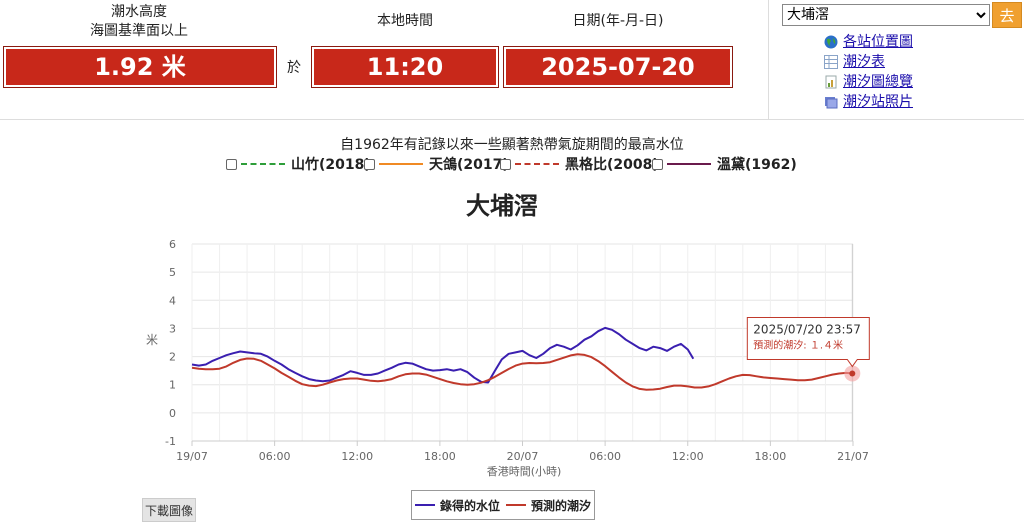 The width and height of the screenshot is (1024, 526). I want to click on y-tick-label: 5, so click(172, 272).